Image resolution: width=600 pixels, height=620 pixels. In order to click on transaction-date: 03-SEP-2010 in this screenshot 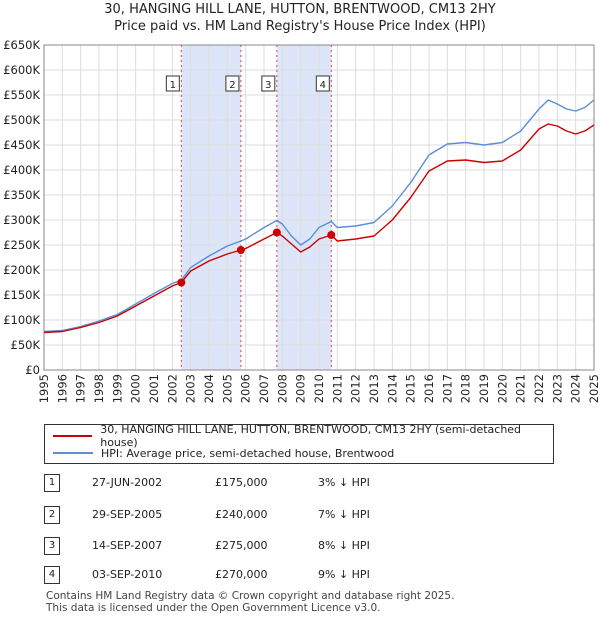, I will do `click(127, 574)`.